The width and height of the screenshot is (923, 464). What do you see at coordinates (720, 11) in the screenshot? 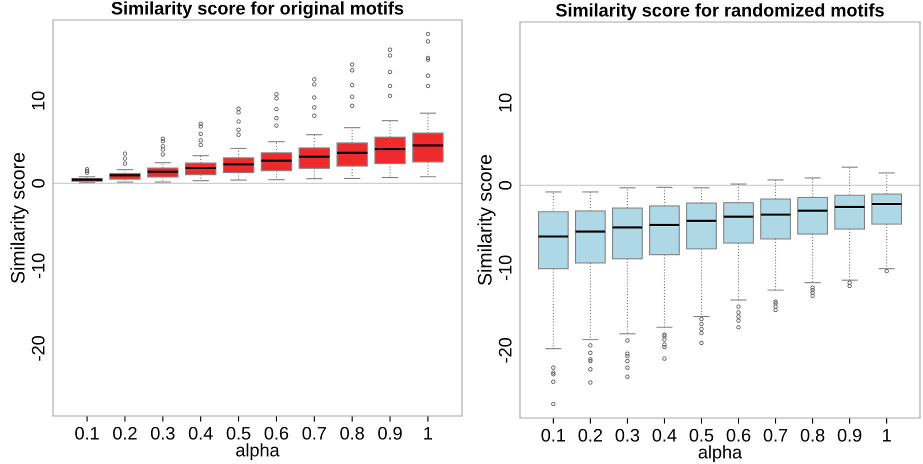
I see `chart-title: Similarity score for randomized motifs` at bounding box center [720, 11].